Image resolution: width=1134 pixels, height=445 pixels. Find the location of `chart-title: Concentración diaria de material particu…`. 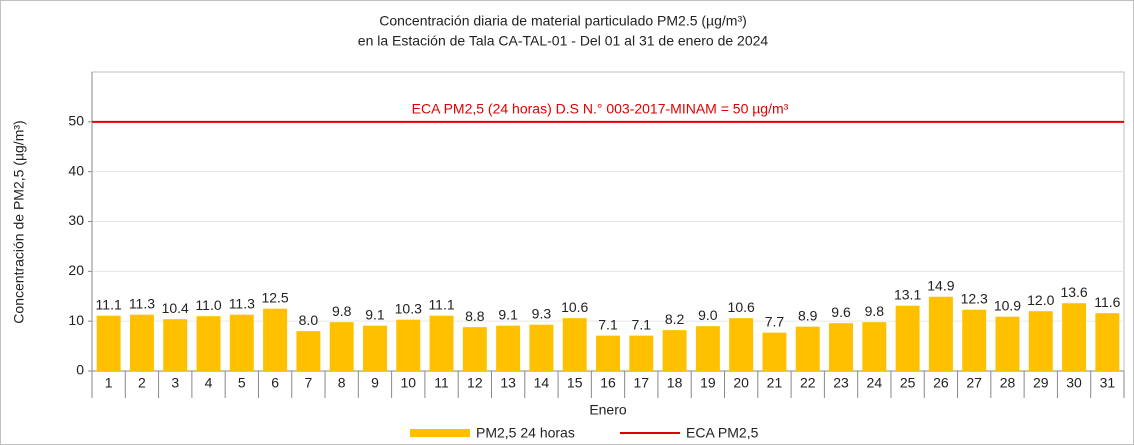

chart-title: Concentración diaria de material particu… is located at coordinates (563, 21).